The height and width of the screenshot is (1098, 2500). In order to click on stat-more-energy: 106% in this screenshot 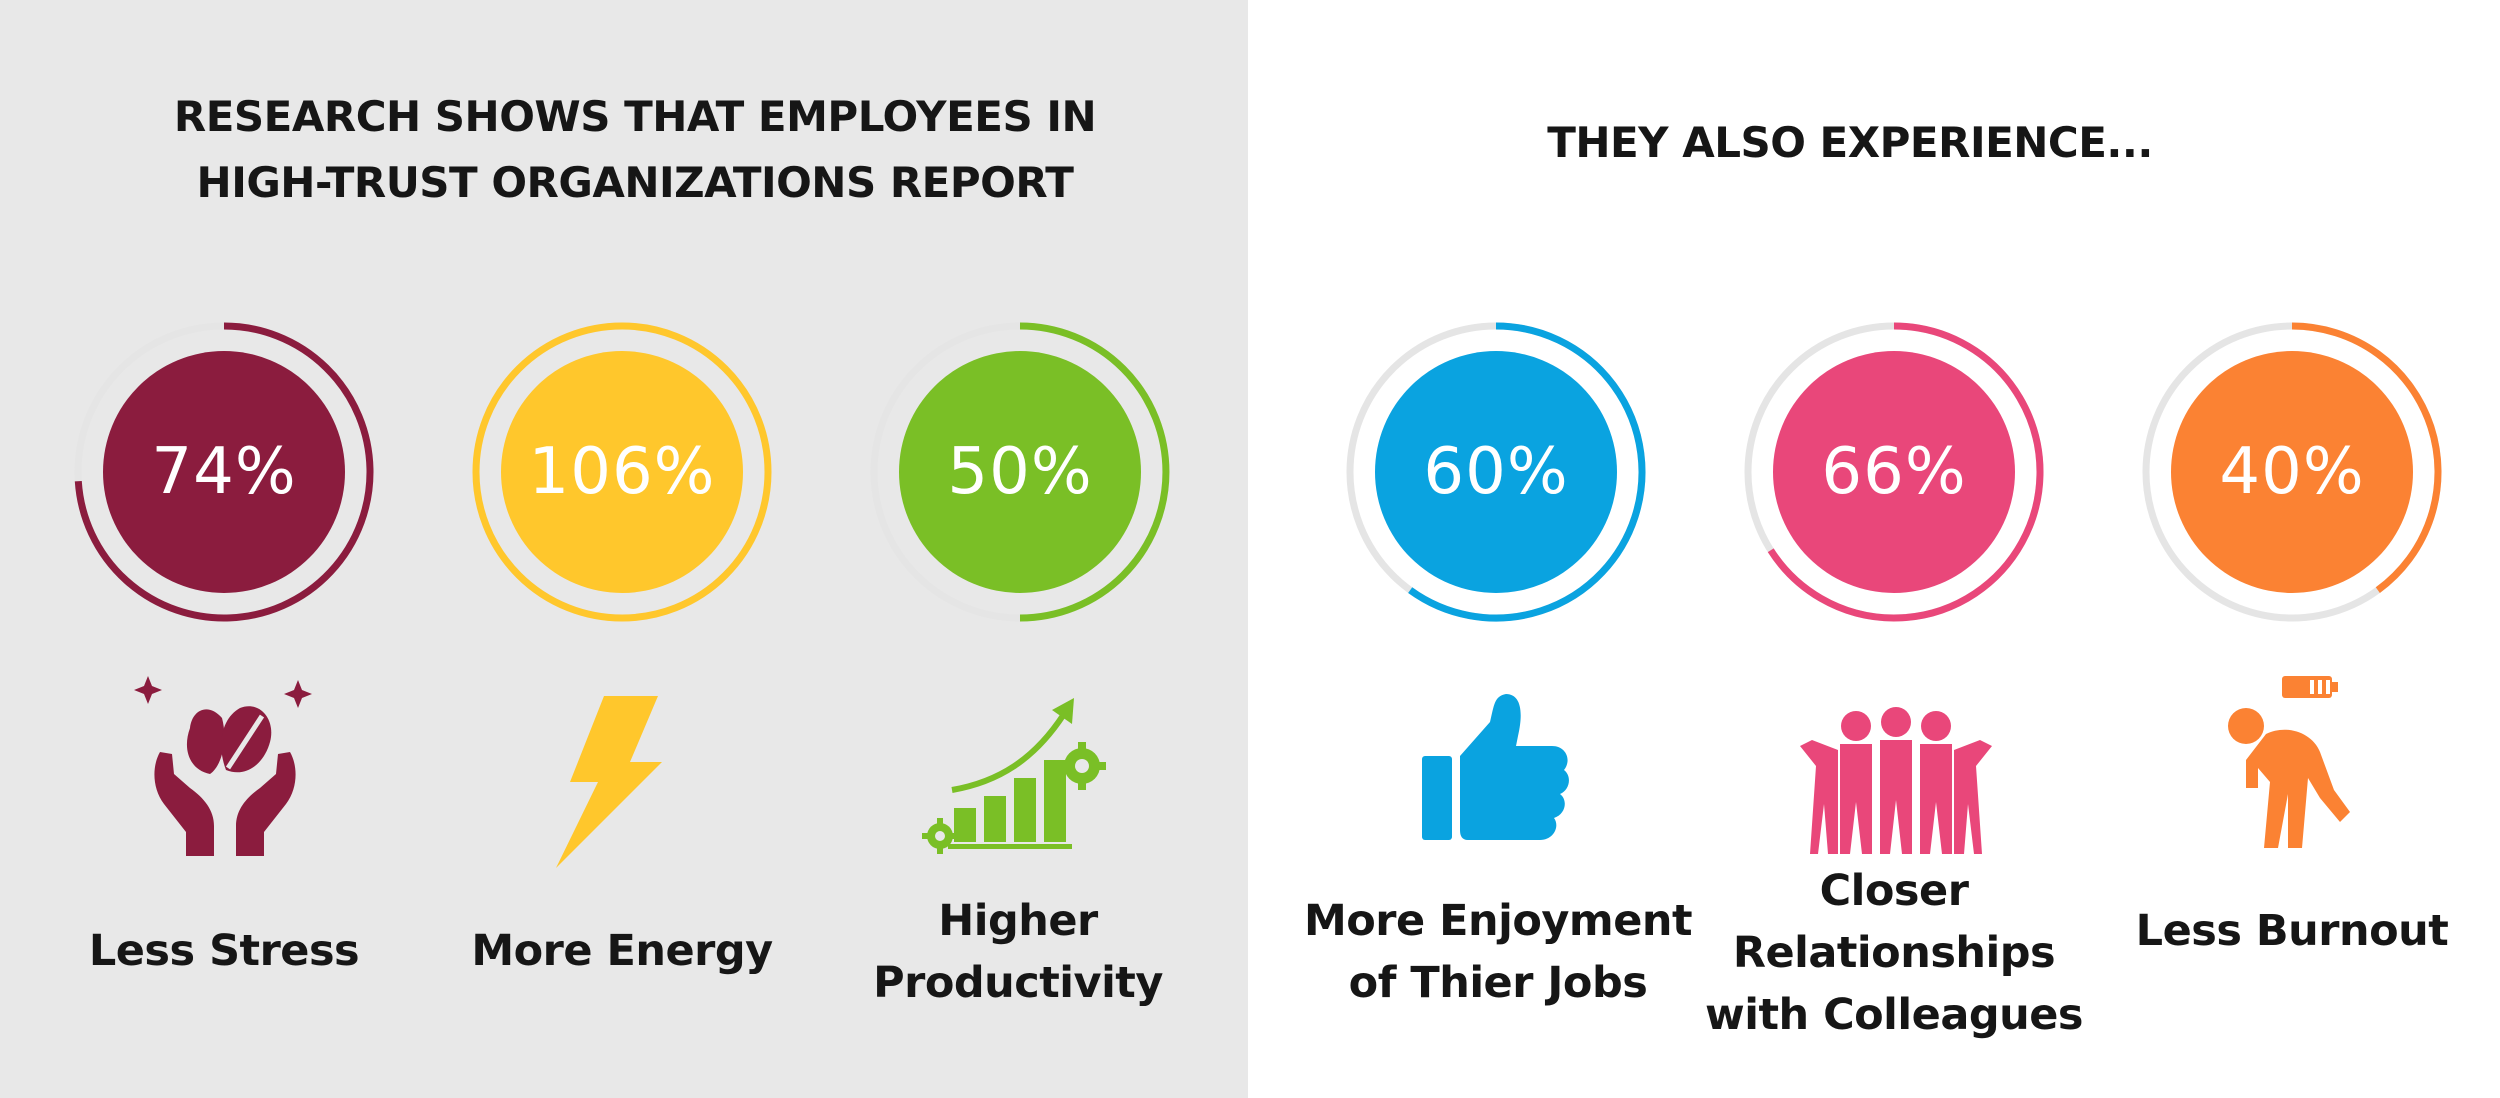, I will do `click(622, 472)`.